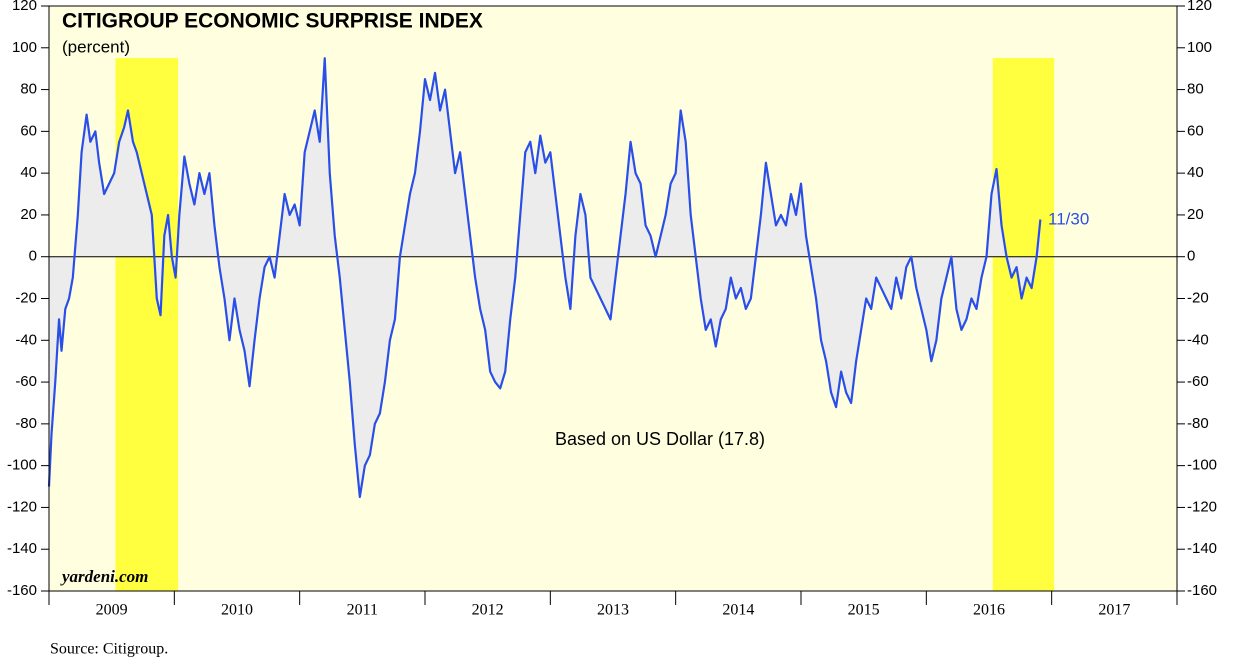 Image resolution: width=1249 pixels, height=665 pixels. Describe the element at coordinates (1191, 256) in the screenshot. I see `y2-tick-label: 0` at that location.